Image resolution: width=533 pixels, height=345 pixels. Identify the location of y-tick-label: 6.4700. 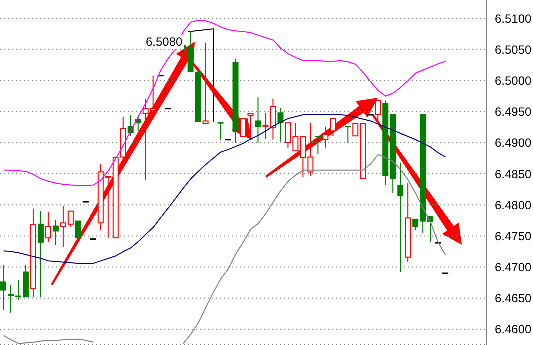
(513, 267).